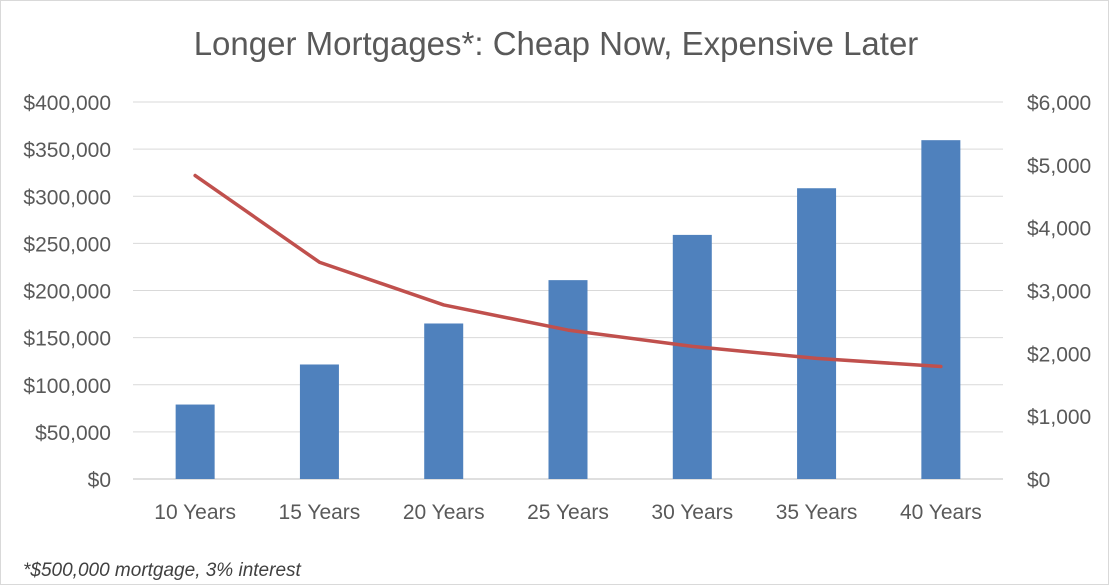 This screenshot has height=585, width=1109. Describe the element at coordinates (1038, 480) in the screenshot. I see `right-tick-label: $0` at that location.